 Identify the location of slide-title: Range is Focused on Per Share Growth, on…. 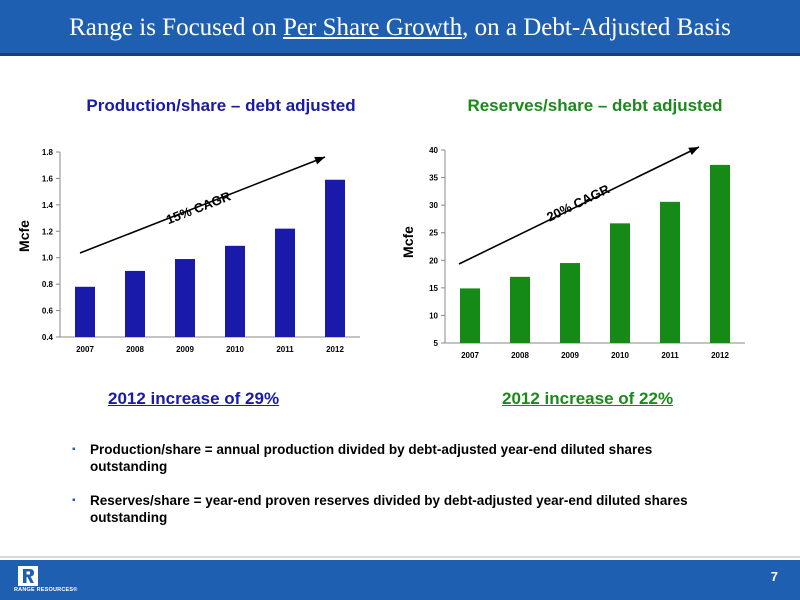
(400, 28).